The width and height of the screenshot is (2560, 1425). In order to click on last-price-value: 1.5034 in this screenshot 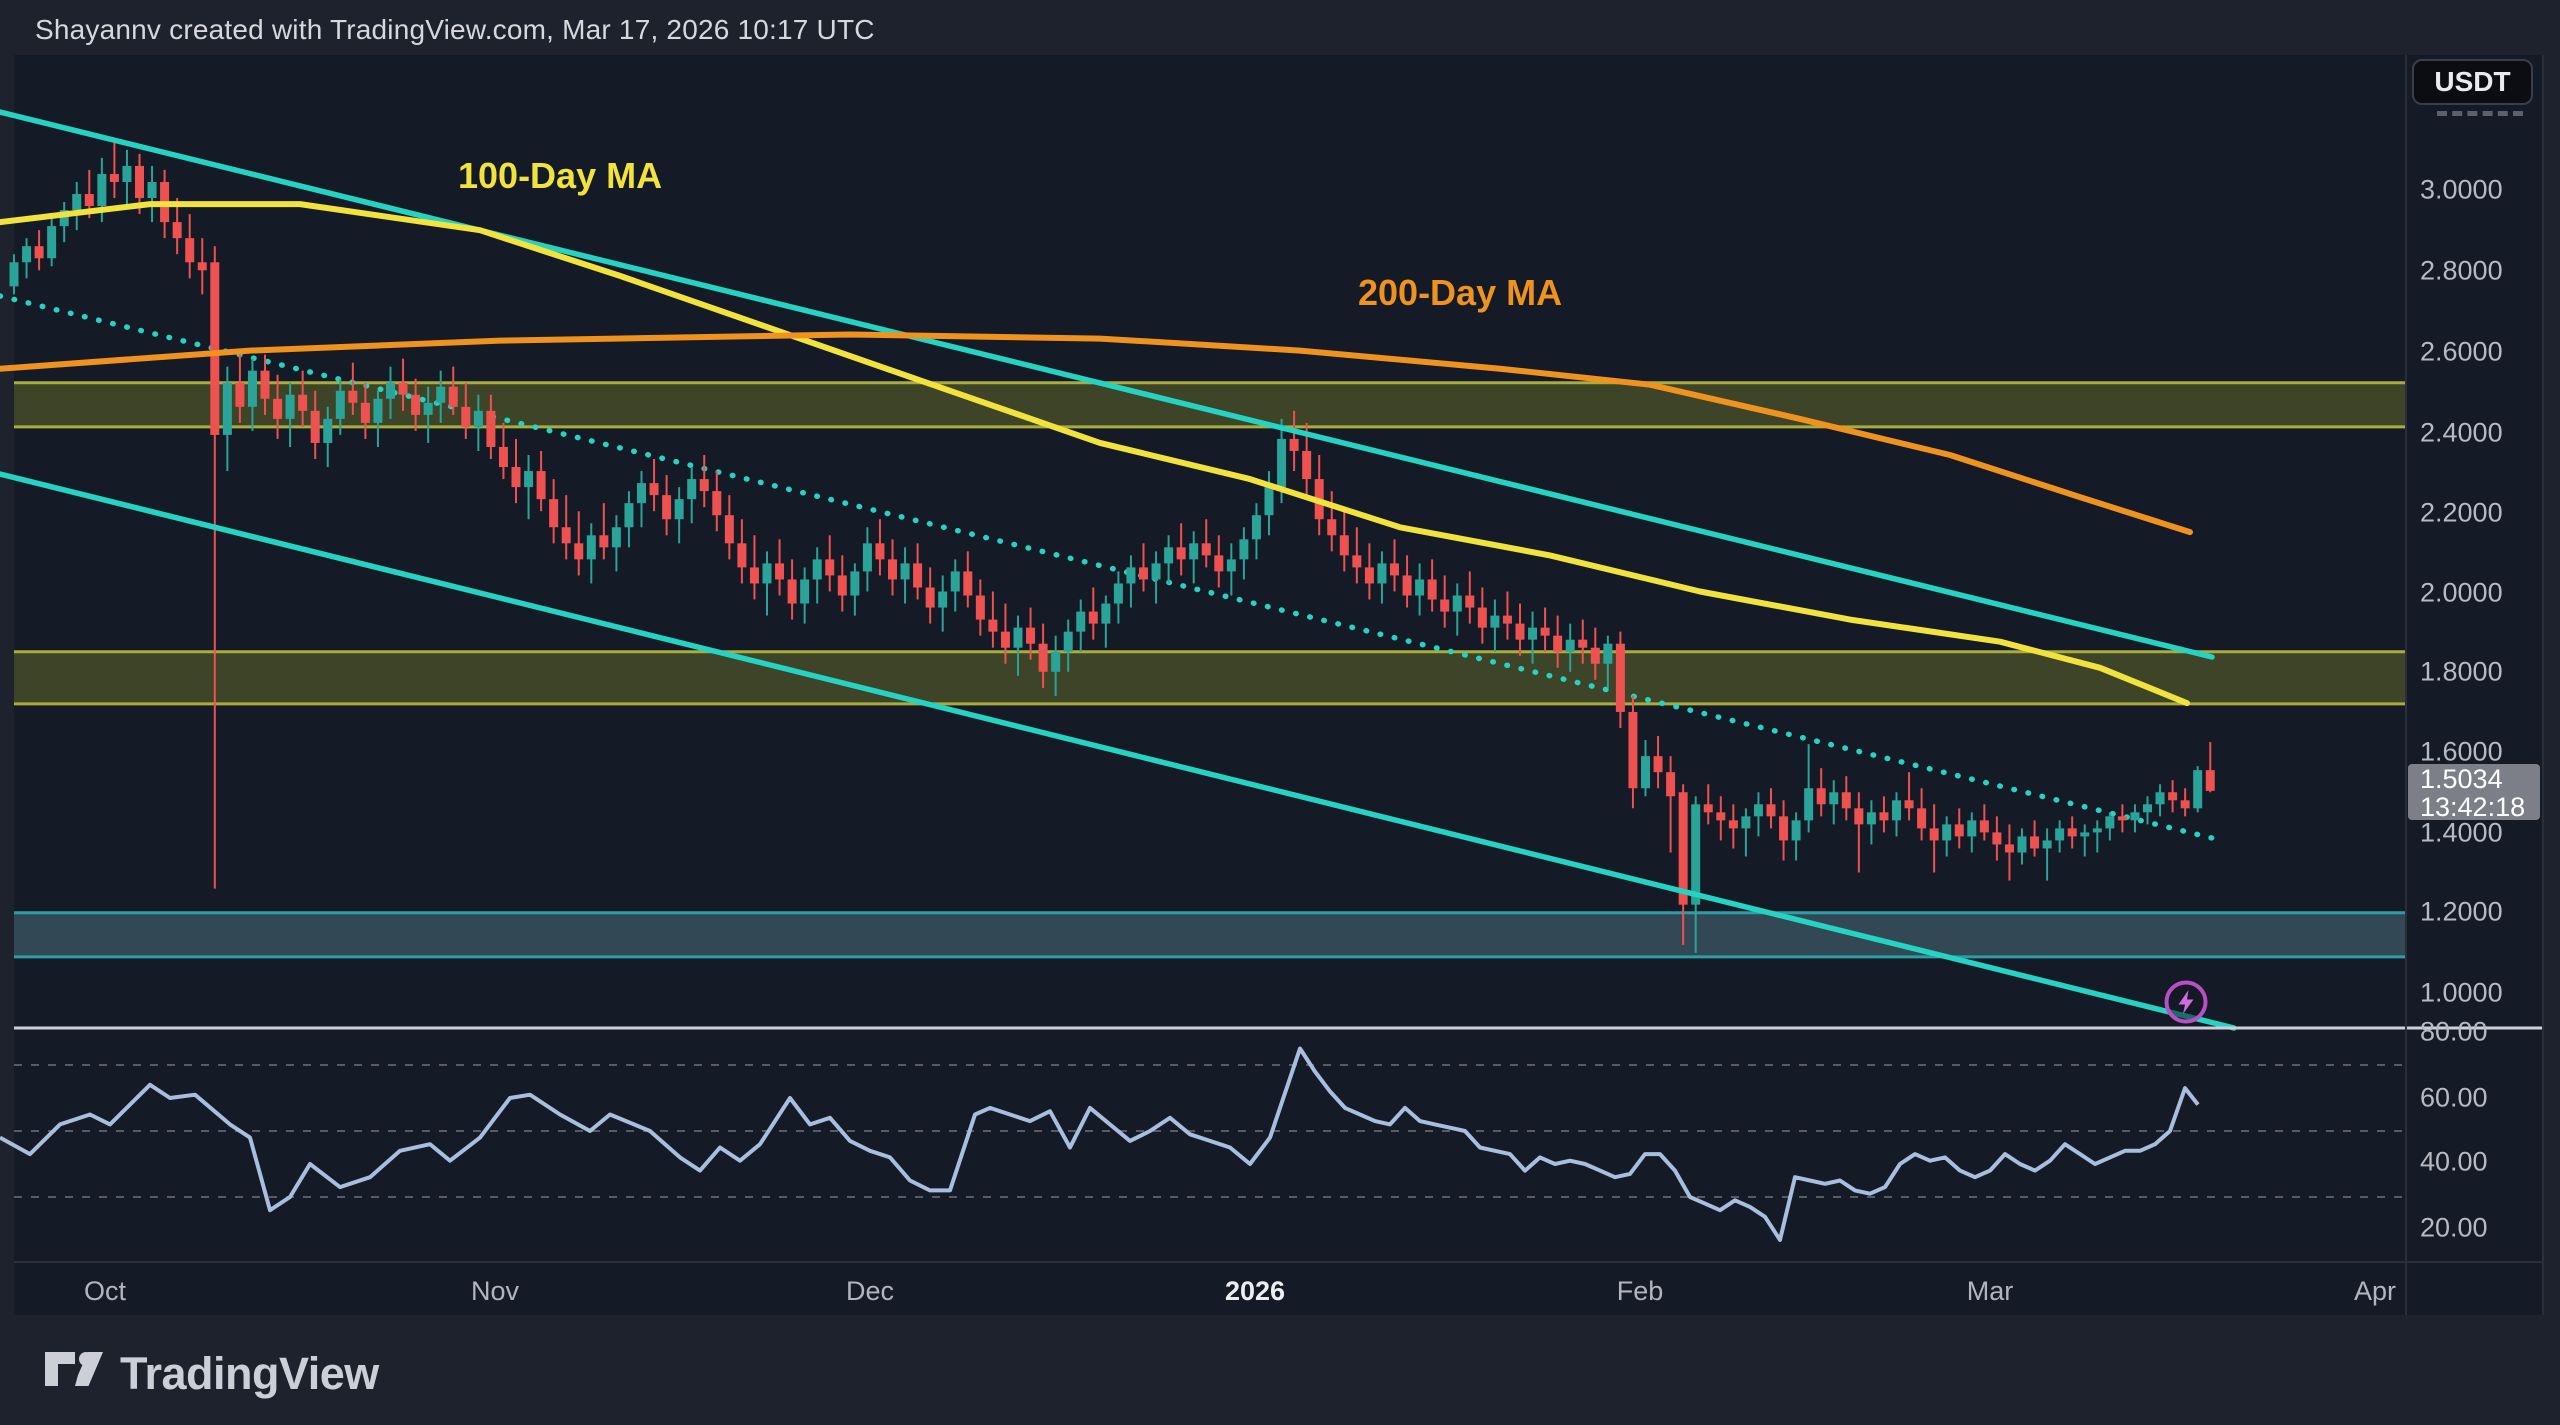, I will do `click(2461, 779)`.